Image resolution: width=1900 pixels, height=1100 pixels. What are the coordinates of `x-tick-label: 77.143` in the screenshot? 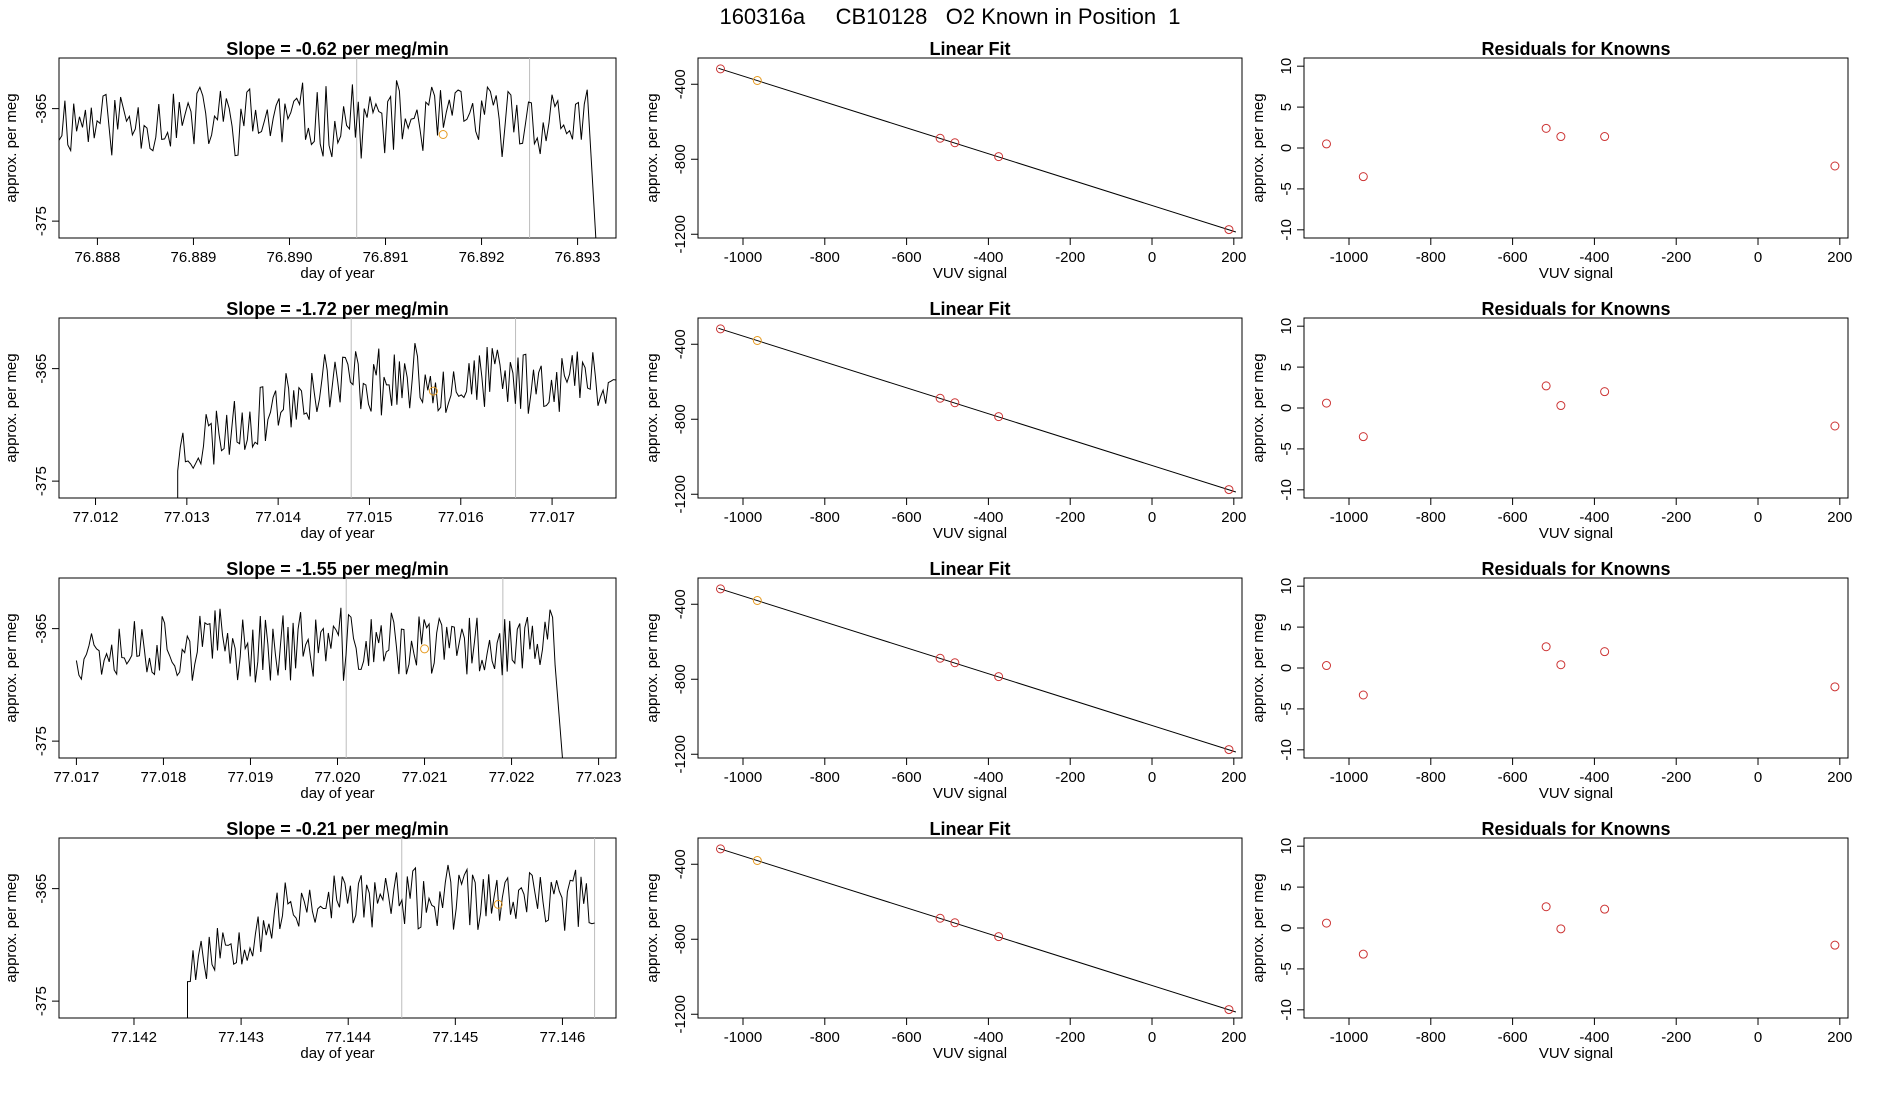 It's located at (241, 1037).